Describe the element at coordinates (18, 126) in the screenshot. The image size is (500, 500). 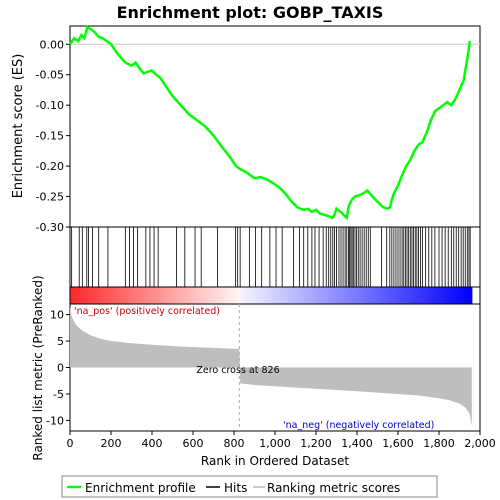
I see `es-axis-label: Enrichment score (ES)` at that location.